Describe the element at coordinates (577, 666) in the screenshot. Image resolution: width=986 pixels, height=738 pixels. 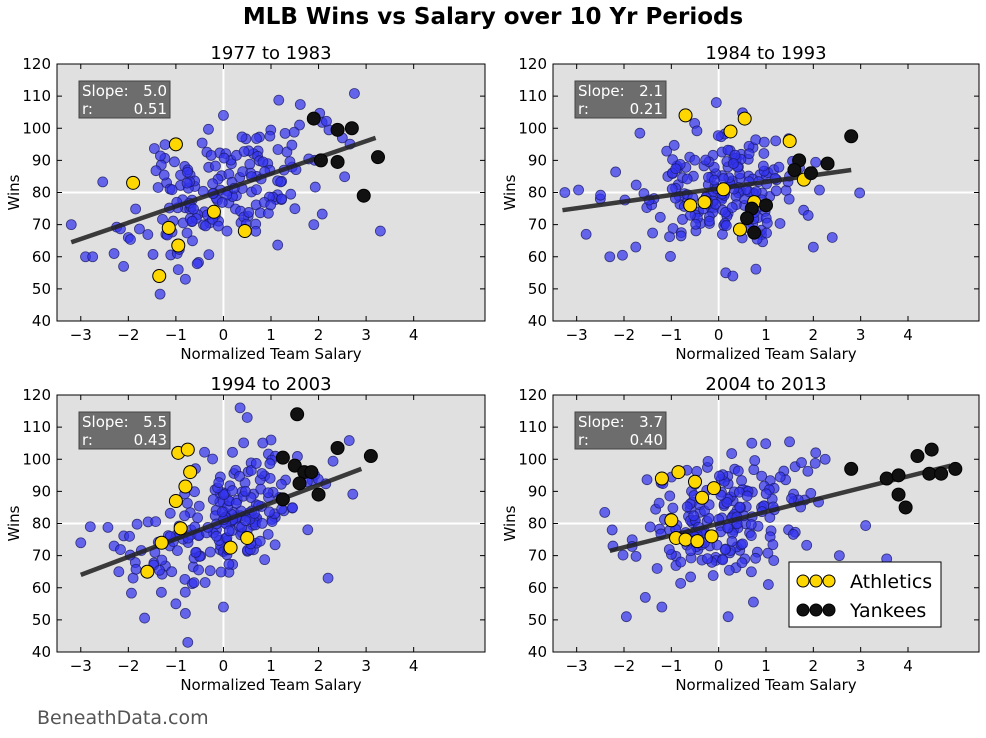
I see `x-tick-label: −3` at that location.